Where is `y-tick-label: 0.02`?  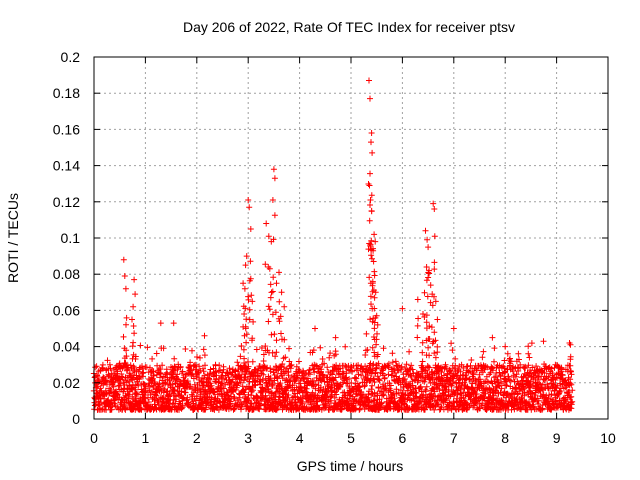
y-tick-label: 0.02 is located at coordinates (66, 383).